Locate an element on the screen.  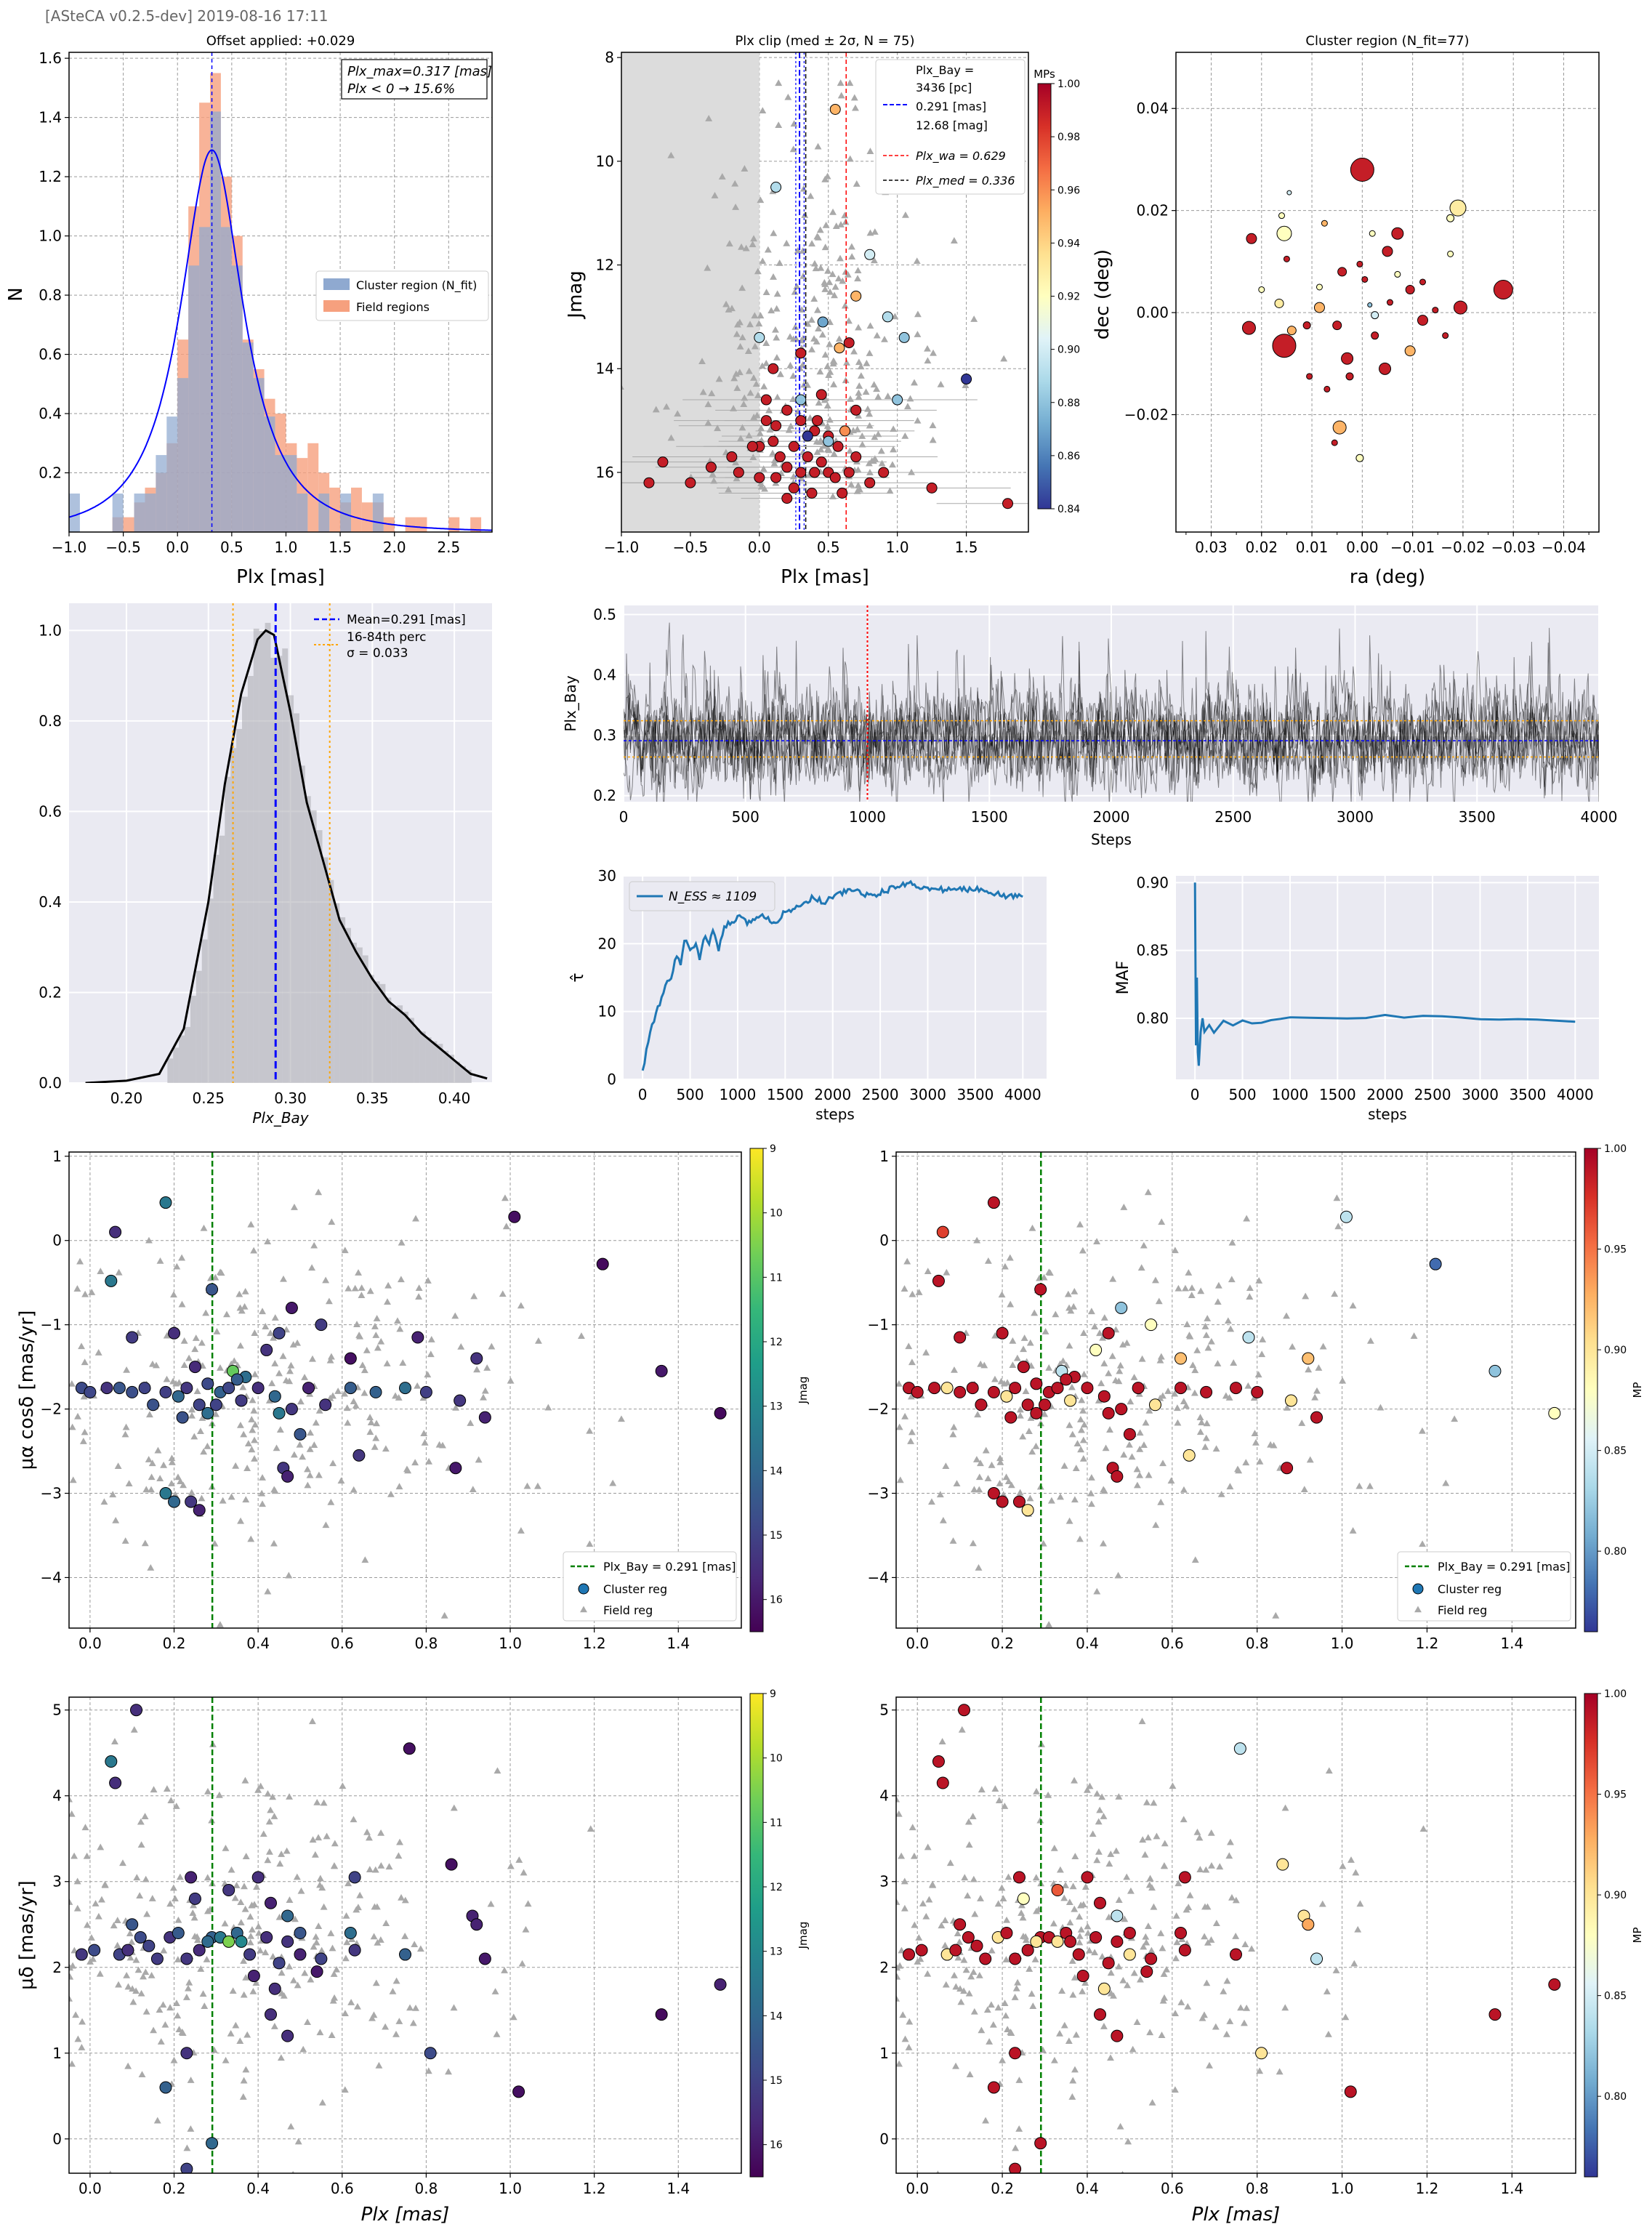
legend-marker is located at coordinates (1418, 1589).